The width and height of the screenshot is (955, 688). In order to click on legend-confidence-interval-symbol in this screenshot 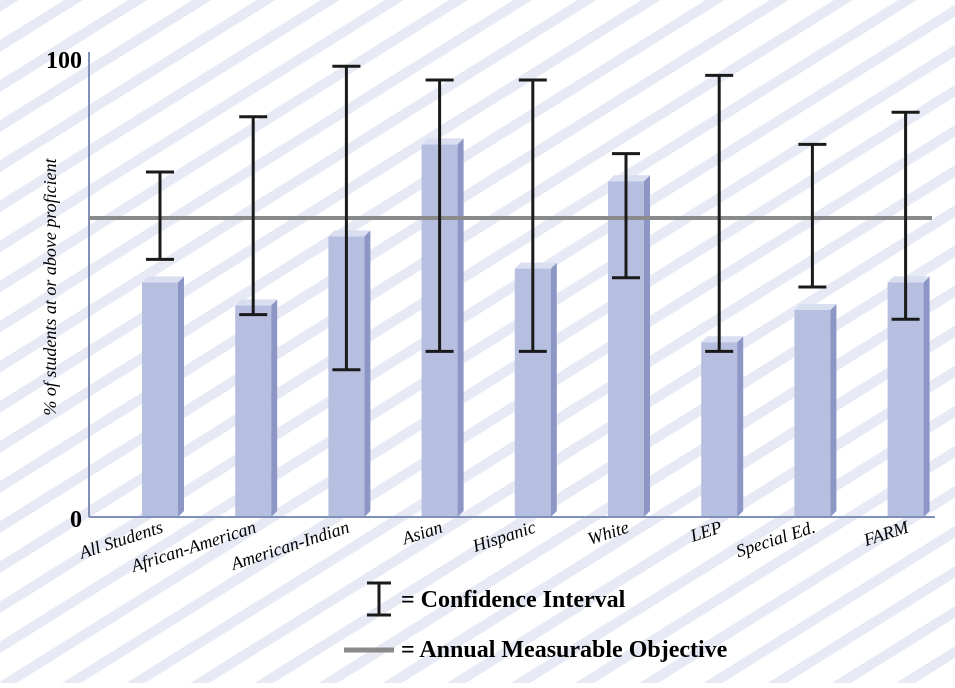, I will do `click(379, 599)`.